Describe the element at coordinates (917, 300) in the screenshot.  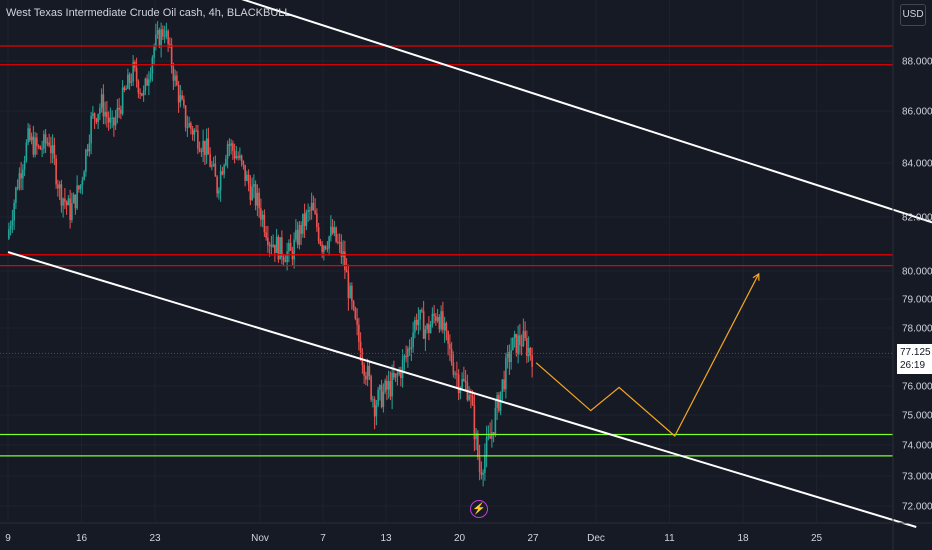
I see `price-tick-label: 79.000` at that location.